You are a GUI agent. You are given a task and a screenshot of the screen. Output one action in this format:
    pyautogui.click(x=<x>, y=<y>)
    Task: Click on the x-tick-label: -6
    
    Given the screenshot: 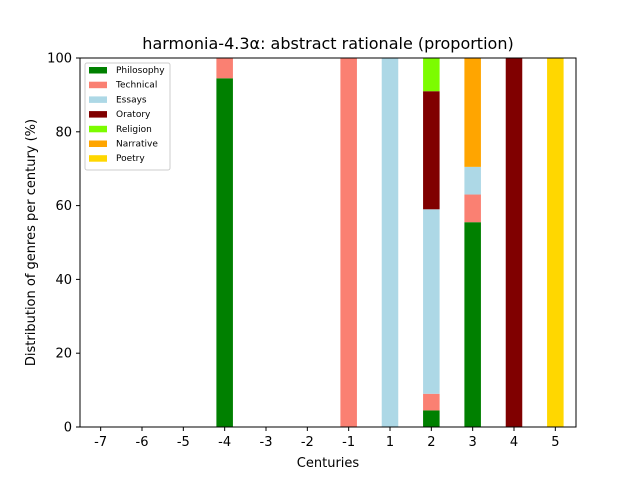 What is the action you would take?
    pyautogui.click(x=142, y=442)
    